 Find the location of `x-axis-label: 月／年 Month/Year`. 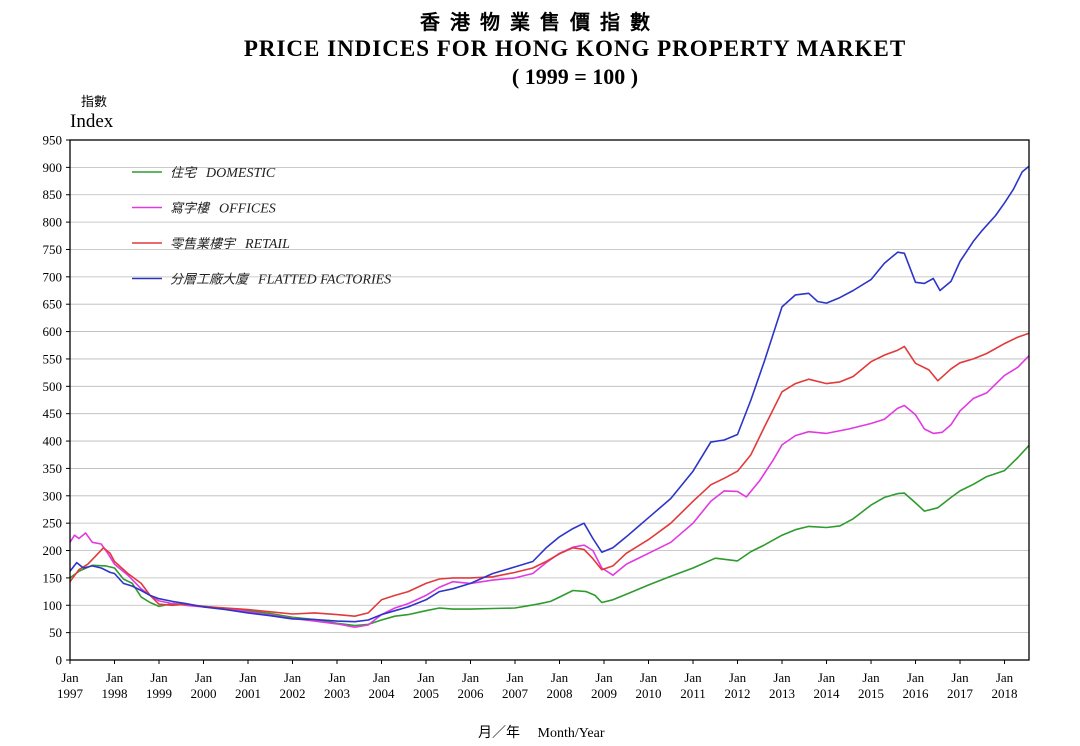

x-axis-label: 月／年 Month/Year is located at coordinates (541, 732).